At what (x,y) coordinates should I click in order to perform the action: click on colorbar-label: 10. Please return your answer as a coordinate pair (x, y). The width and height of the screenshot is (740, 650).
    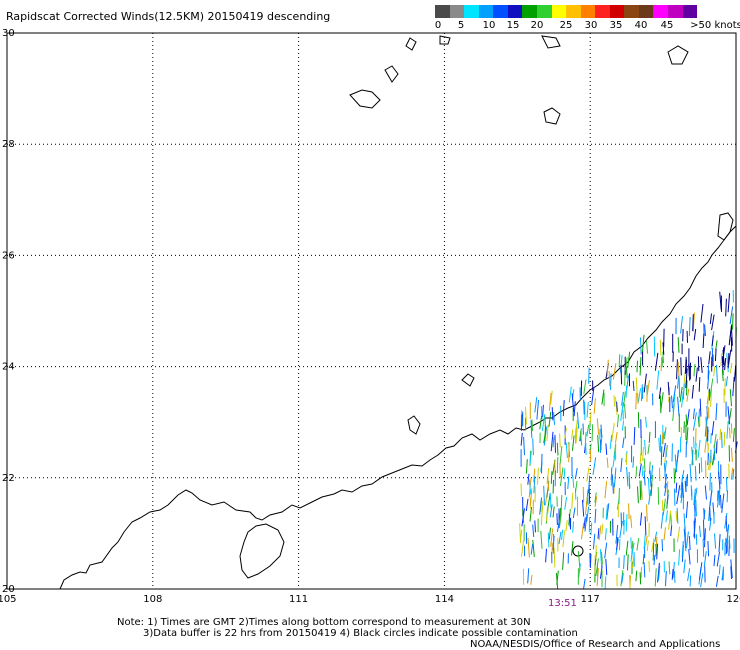
    Looking at the image, I should click on (489, 25).